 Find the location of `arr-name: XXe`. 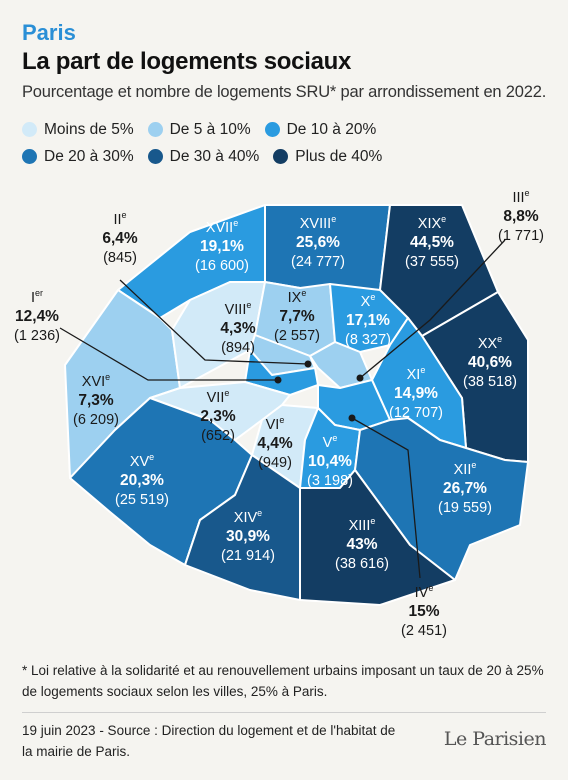

arr-name: XXe is located at coordinates (490, 343).